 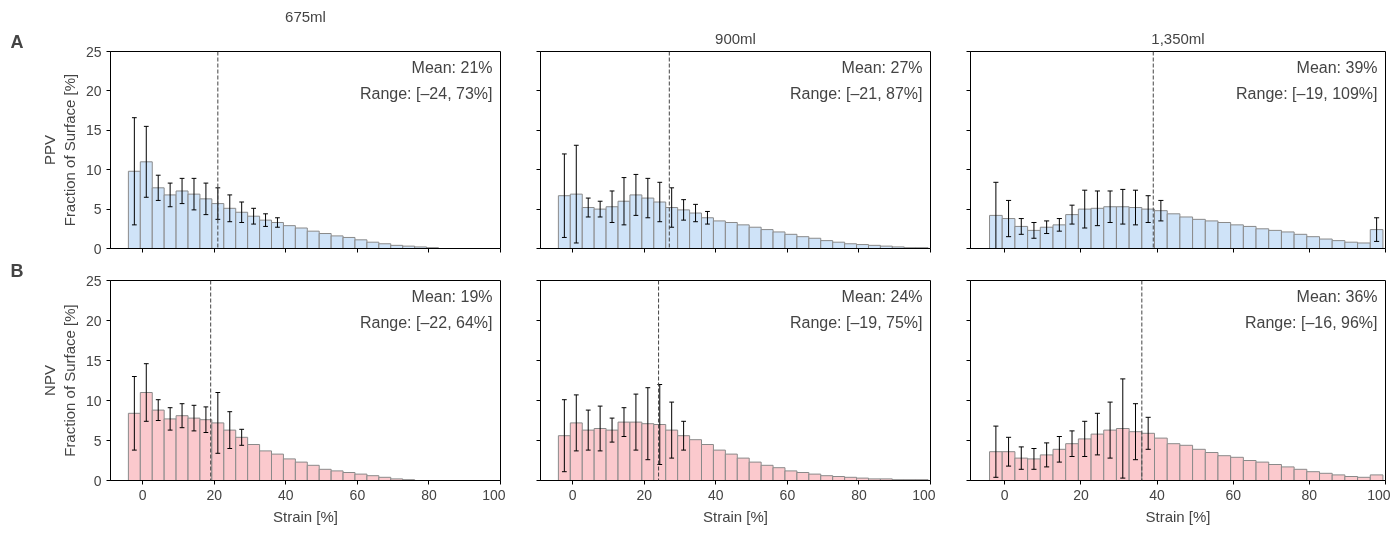 What do you see at coordinates (735, 38) in the screenshot?
I see `chart-title: 900ml` at bounding box center [735, 38].